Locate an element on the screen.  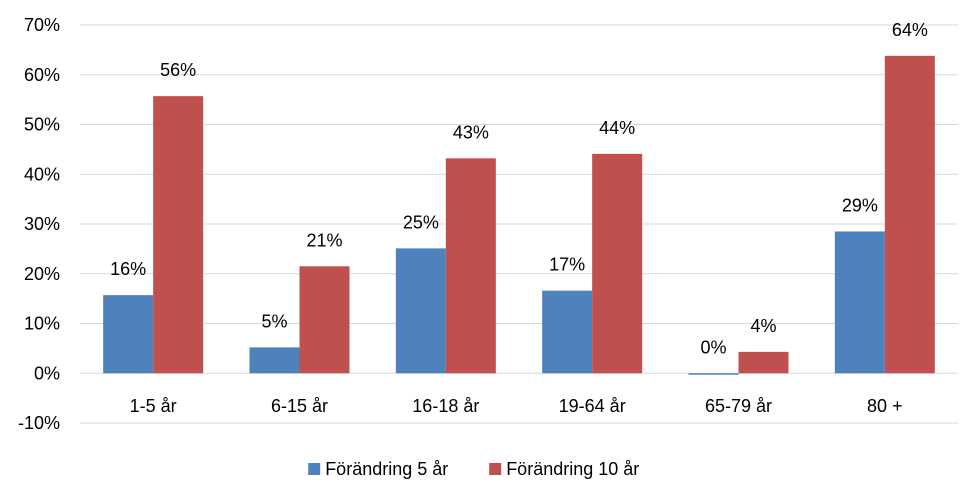
data-label: 56% is located at coordinates (178, 70).